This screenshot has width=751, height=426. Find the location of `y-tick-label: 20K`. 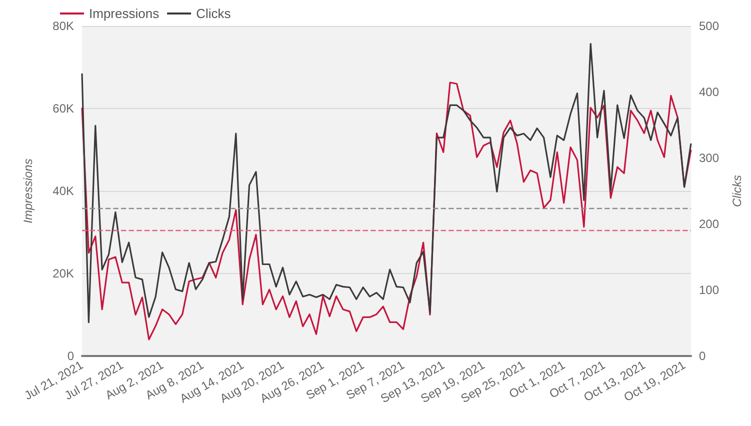

y-tick-label: 20K is located at coordinates (63, 273).